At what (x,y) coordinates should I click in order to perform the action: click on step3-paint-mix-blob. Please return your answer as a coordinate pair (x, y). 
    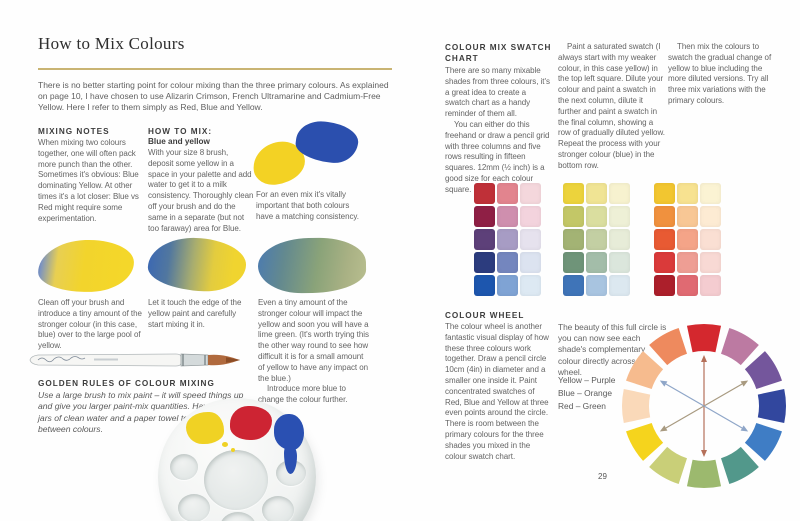
    Looking at the image, I should click on (312, 265).